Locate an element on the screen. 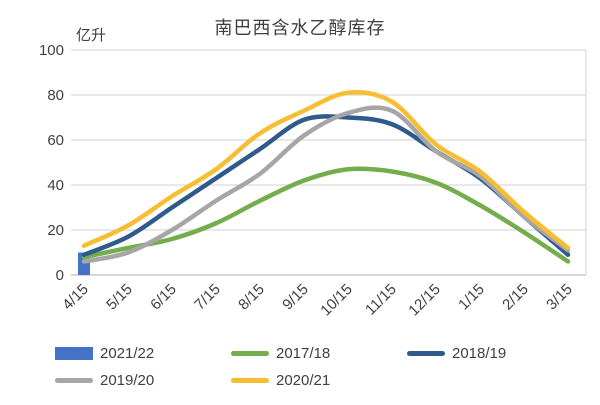 The height and width of the screenshot is (405, 600). y-tick-label: 100 is located at coordinates (51, 50).